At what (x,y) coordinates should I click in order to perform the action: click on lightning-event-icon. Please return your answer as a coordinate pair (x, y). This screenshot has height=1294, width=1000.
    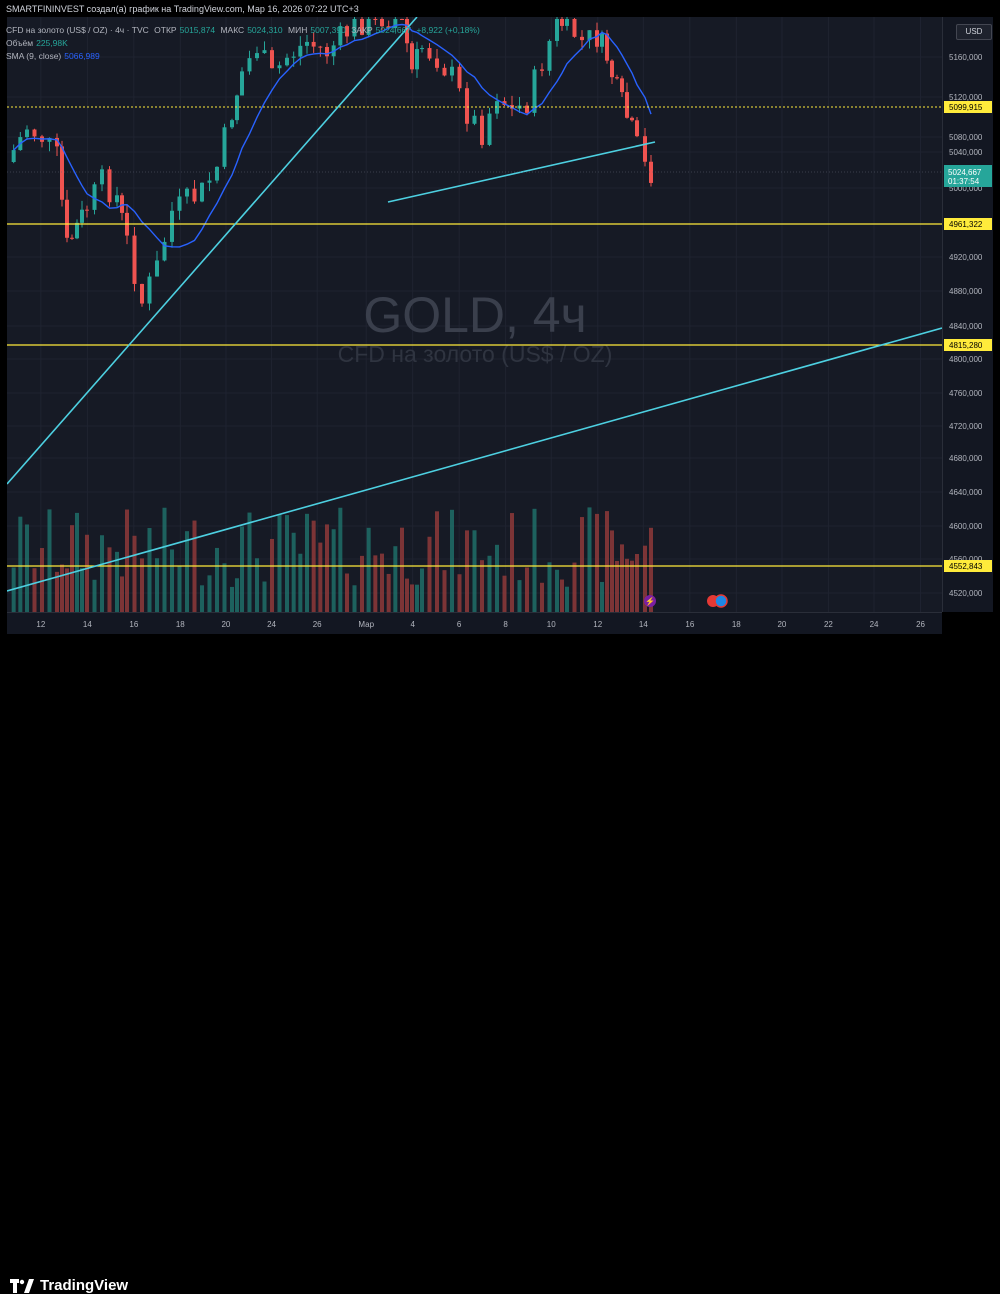
    Looking at the image, I should click on (650, 601).